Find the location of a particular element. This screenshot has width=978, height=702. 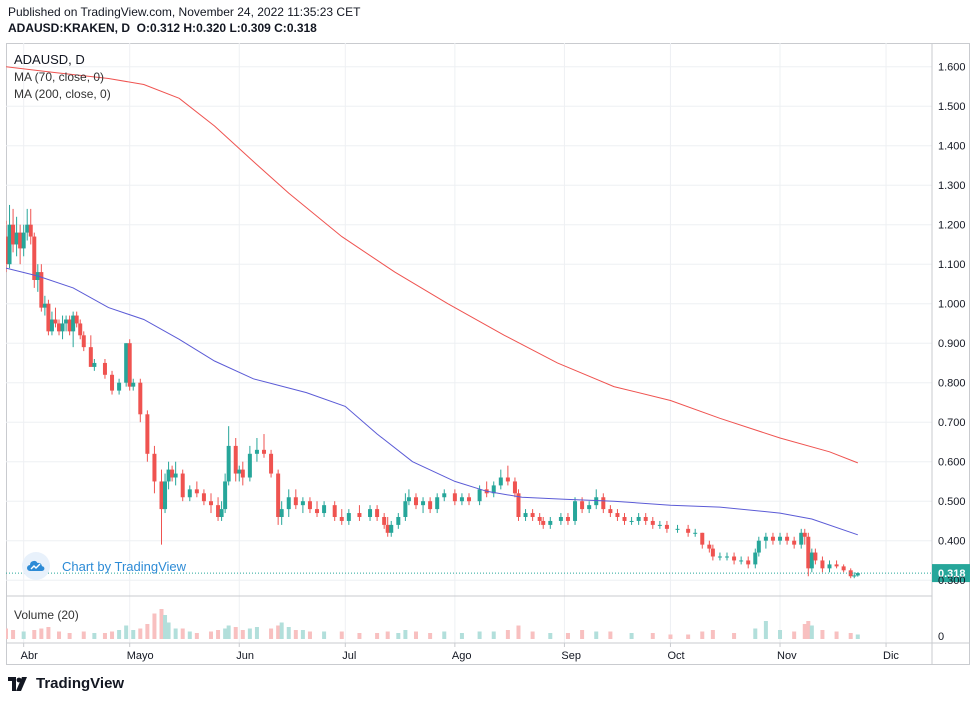

x-tick-label: Ago is located at coordinates (462, 656).